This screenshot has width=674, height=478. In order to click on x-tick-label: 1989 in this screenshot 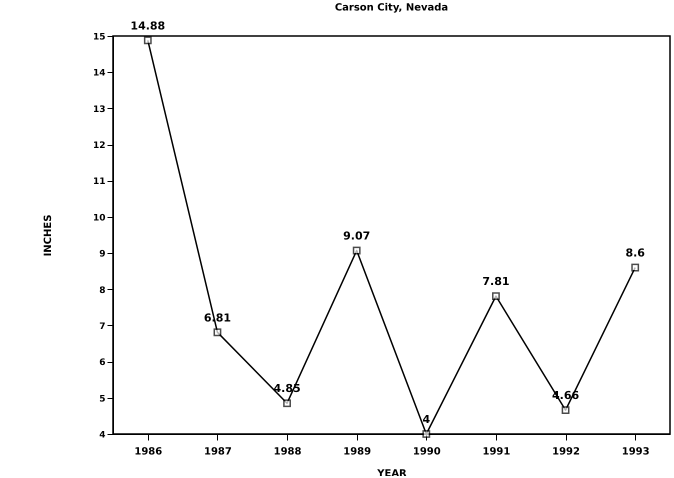, I will do `click(357, 452)`.